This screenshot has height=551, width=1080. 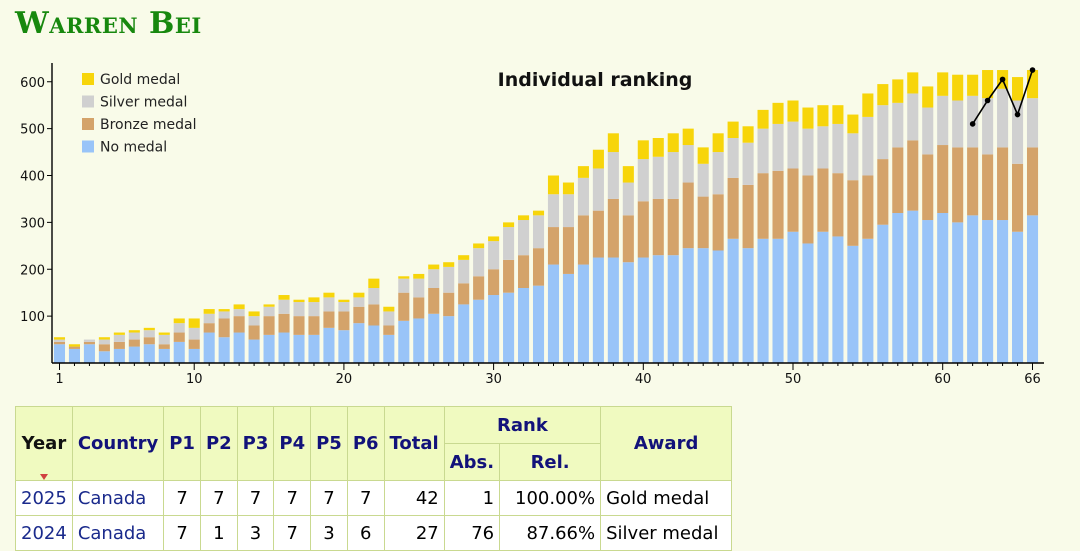 I want to click on x-tick-label-1: 1, so click(x=59, y=379).